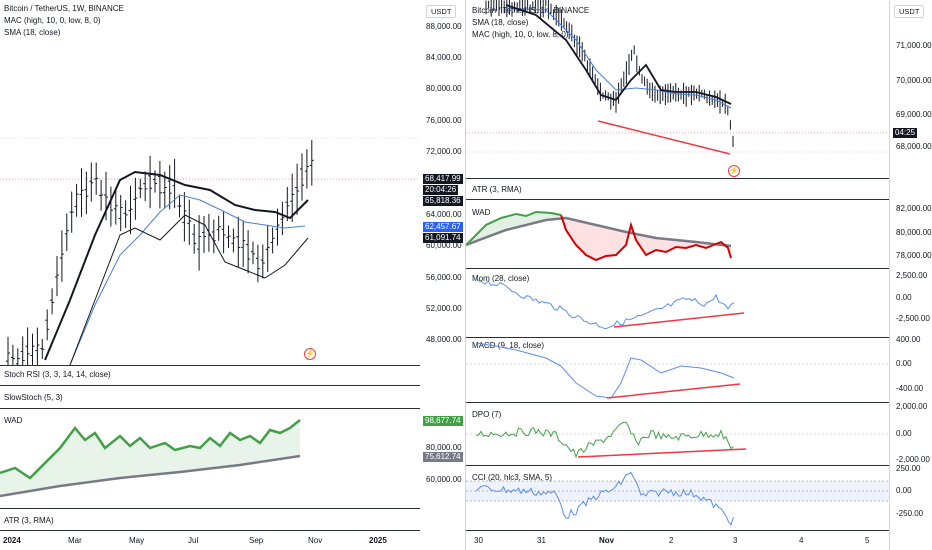 This screenshot has height=550, width=932. Describe the element at coordinates (913, 459) in the screenshot. I see `right-dpo-tick: -2,000.00` at that location.